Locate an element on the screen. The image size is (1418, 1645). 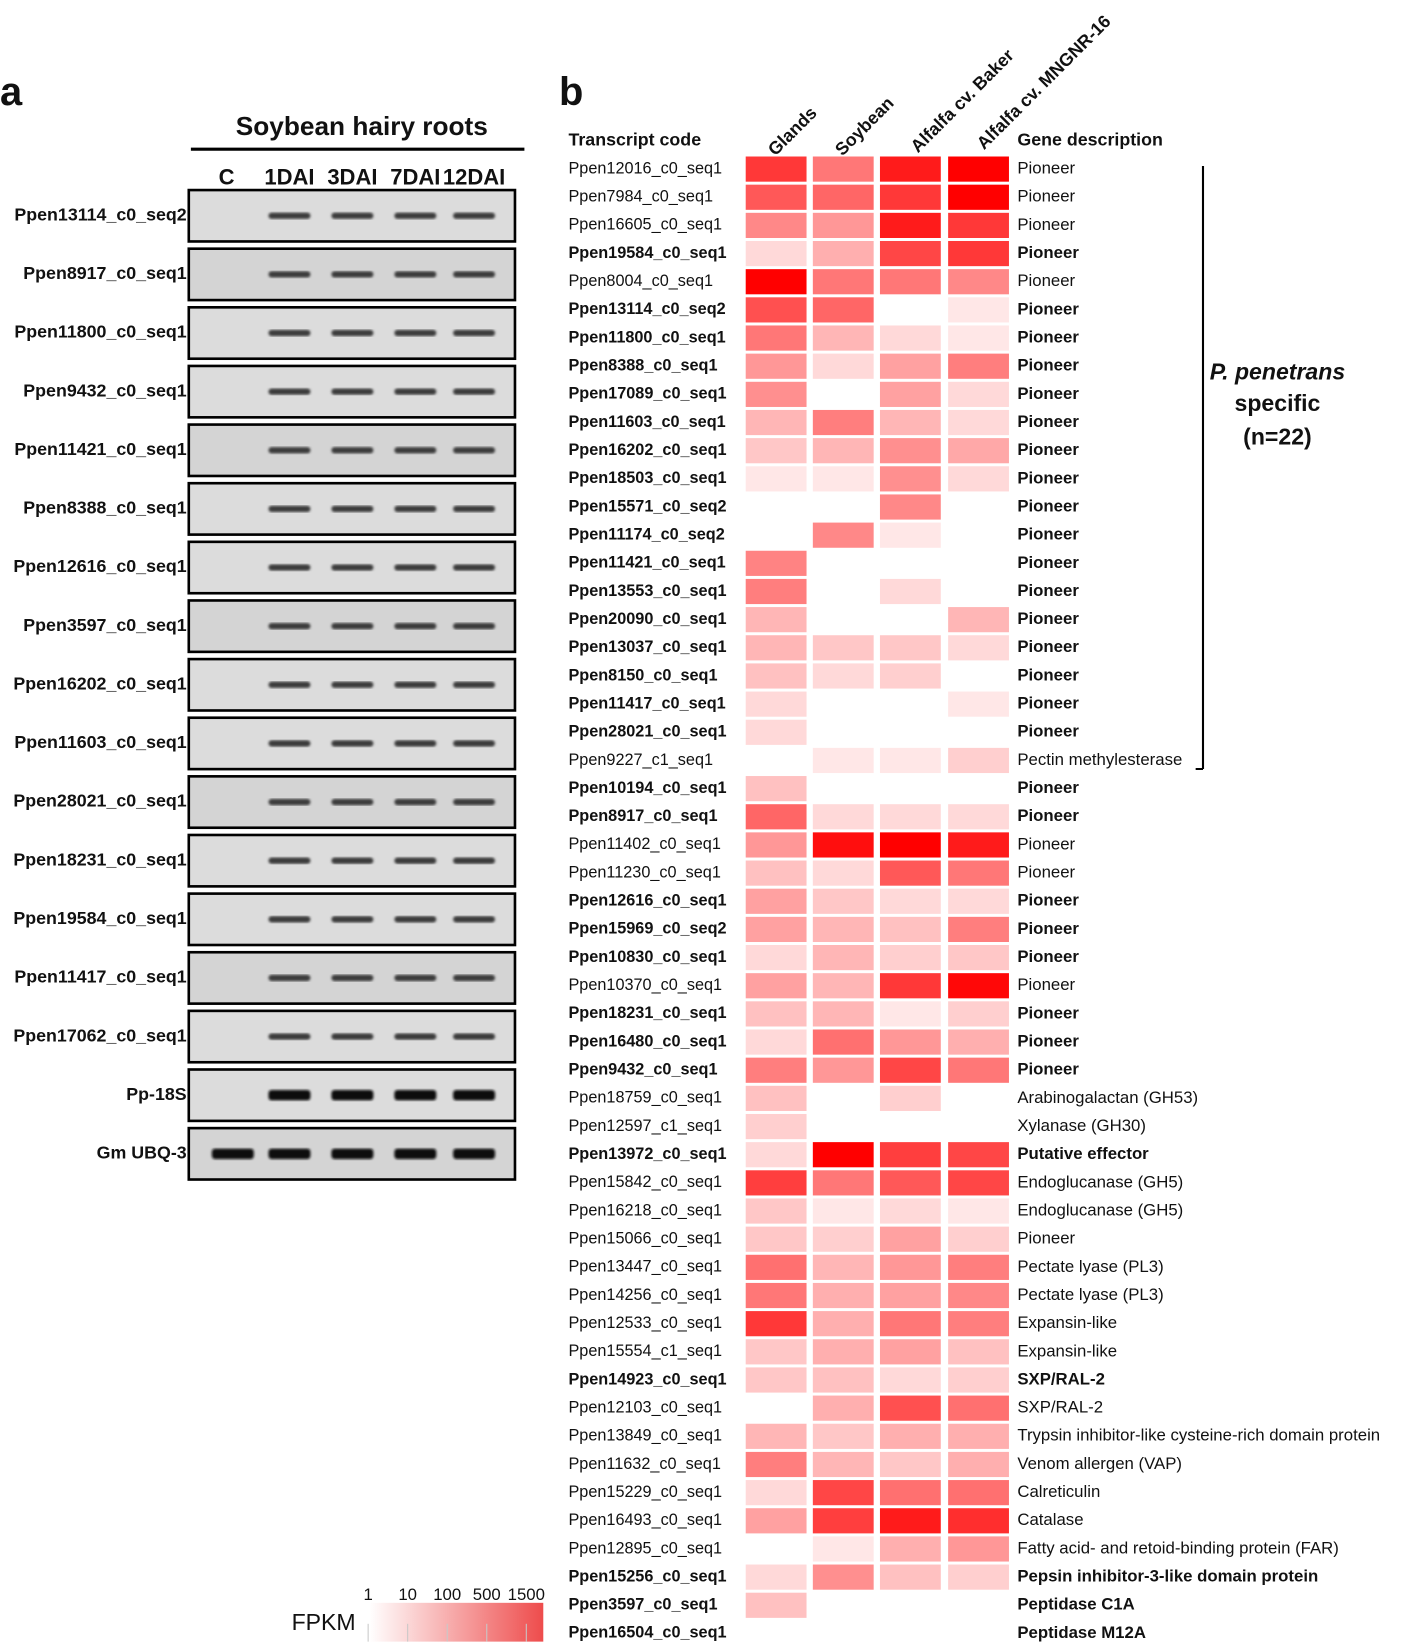
gene-label: Gm UBQ-3 is located at coordinates (142, 1153).